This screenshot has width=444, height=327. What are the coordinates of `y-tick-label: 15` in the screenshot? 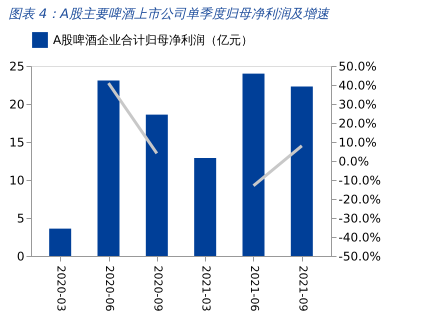 It's located at (16, 143).